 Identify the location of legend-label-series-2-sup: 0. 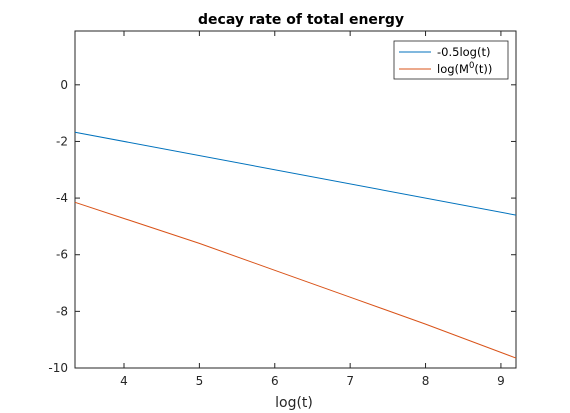
(471, 66).